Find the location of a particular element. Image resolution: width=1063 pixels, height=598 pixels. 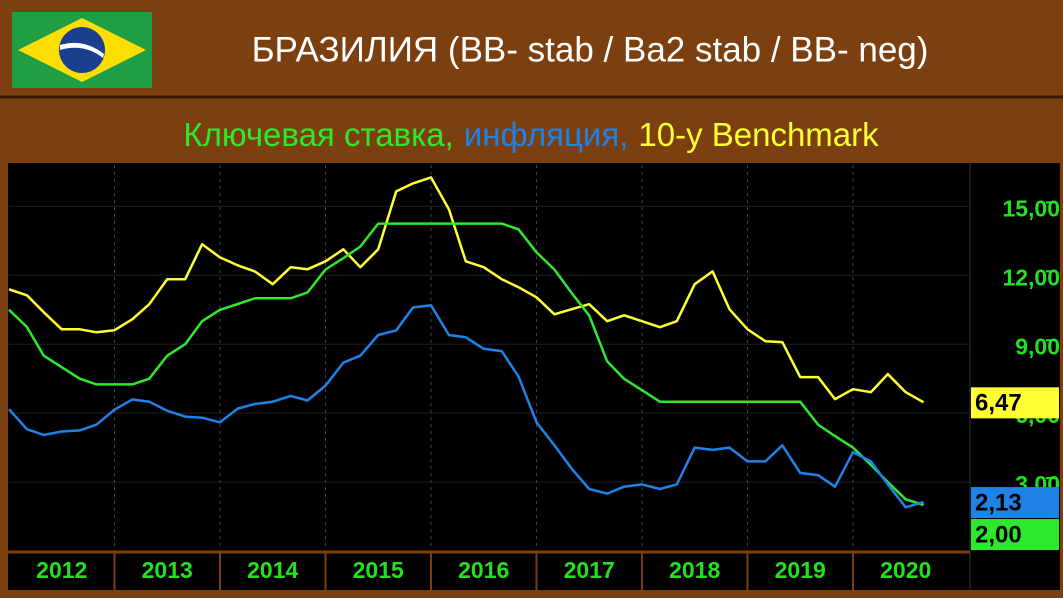

legend: Ключевая ставка, инфляция, 10-y Benchmark is located at coordinates (531, 134).